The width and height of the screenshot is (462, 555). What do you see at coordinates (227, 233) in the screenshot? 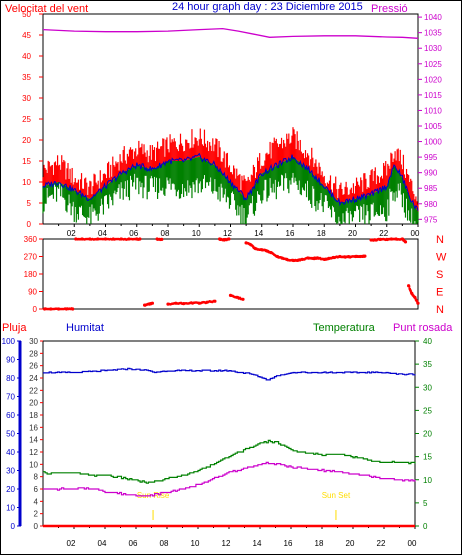
I see `top-x-label: 12` at bounding box center [227, 233].